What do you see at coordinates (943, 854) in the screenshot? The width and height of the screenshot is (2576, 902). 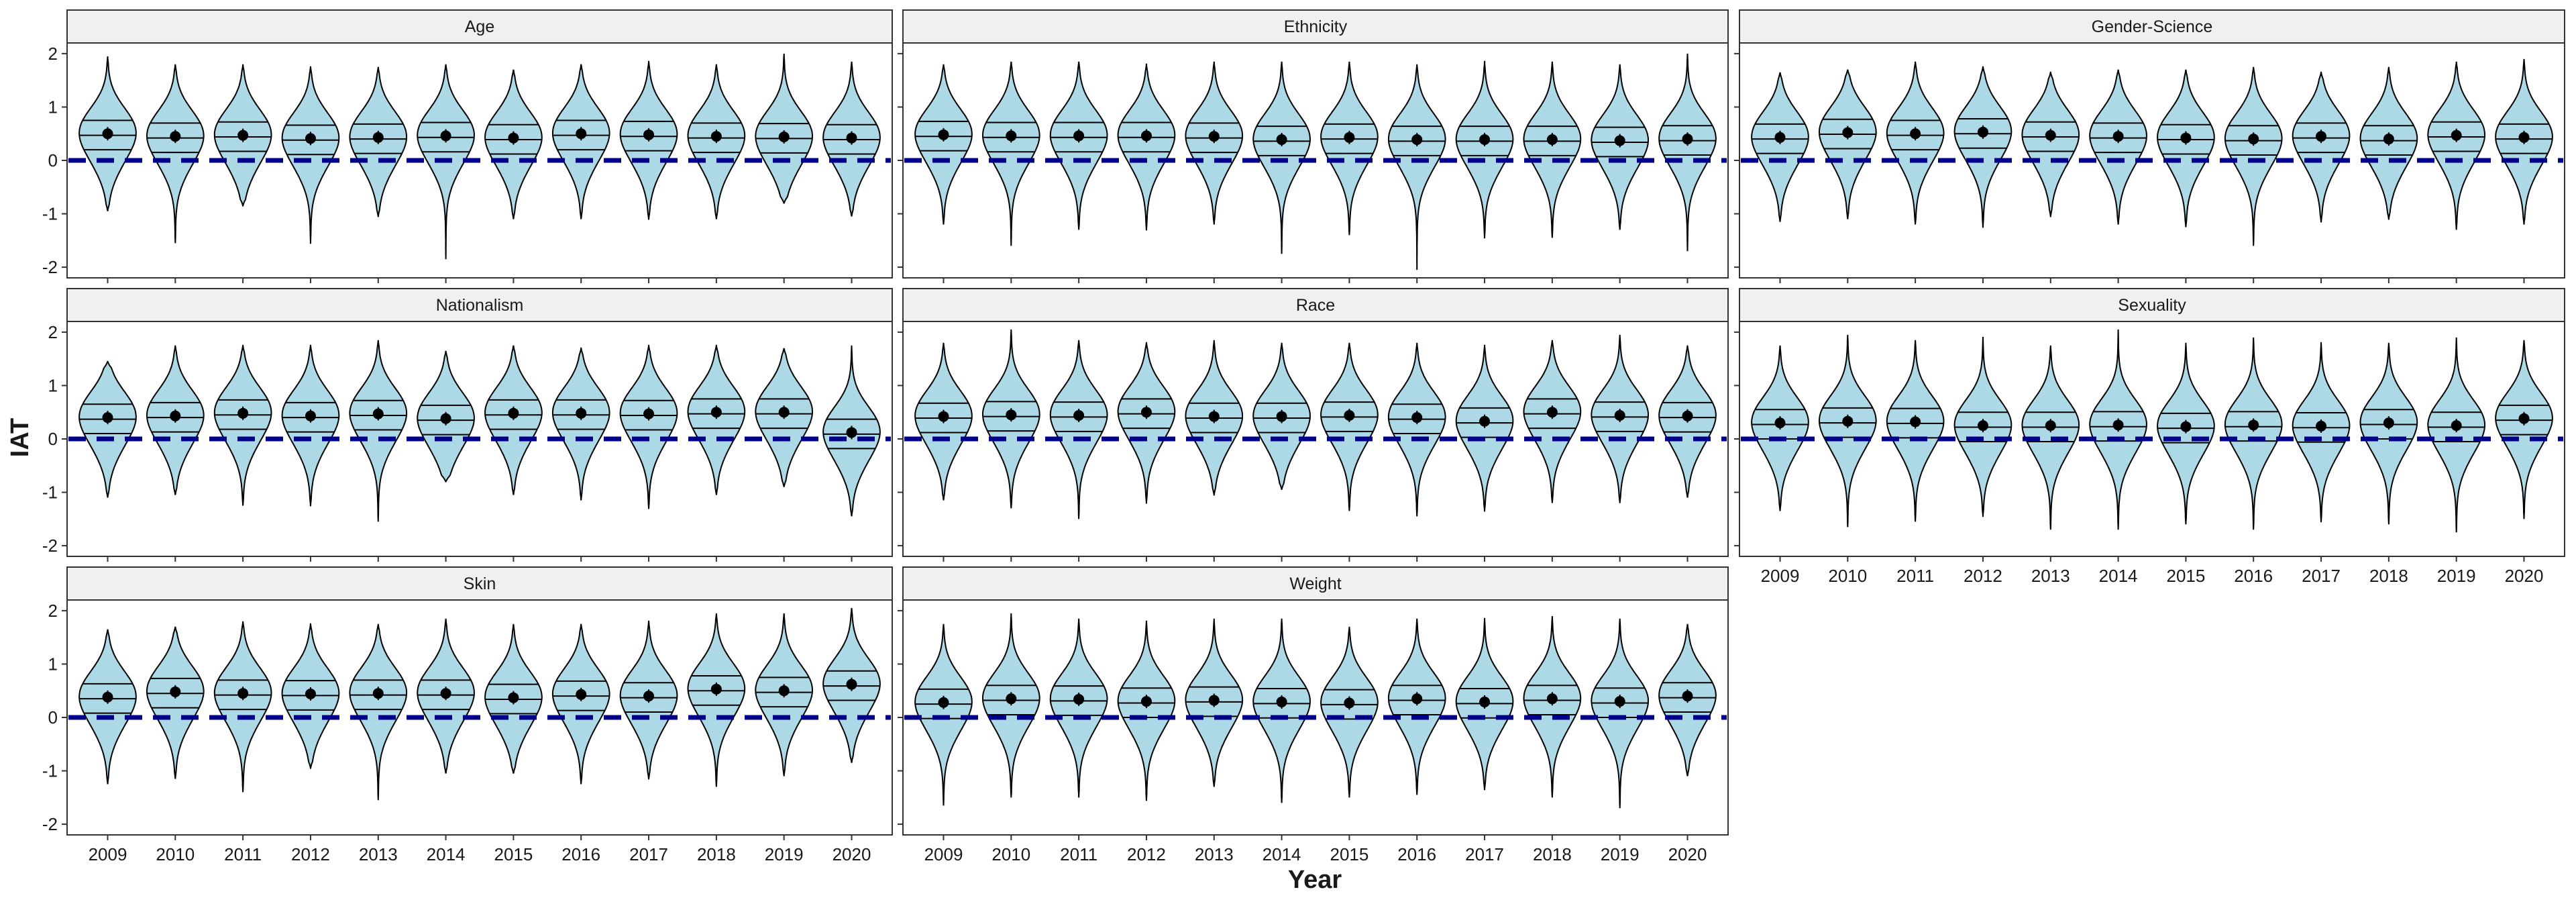 I see `x-tick-label-weight-2009: 2009` at bounding box center [943, 854].